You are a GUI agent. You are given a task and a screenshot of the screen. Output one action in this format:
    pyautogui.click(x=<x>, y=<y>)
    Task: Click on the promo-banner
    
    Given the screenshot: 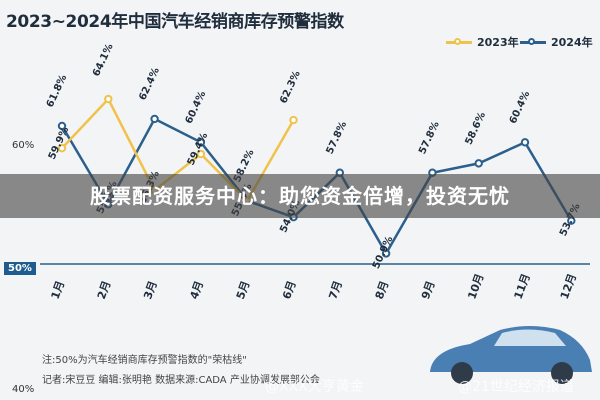 What is the action you would take?
    pyautogui.click(x=300, y=196)
    